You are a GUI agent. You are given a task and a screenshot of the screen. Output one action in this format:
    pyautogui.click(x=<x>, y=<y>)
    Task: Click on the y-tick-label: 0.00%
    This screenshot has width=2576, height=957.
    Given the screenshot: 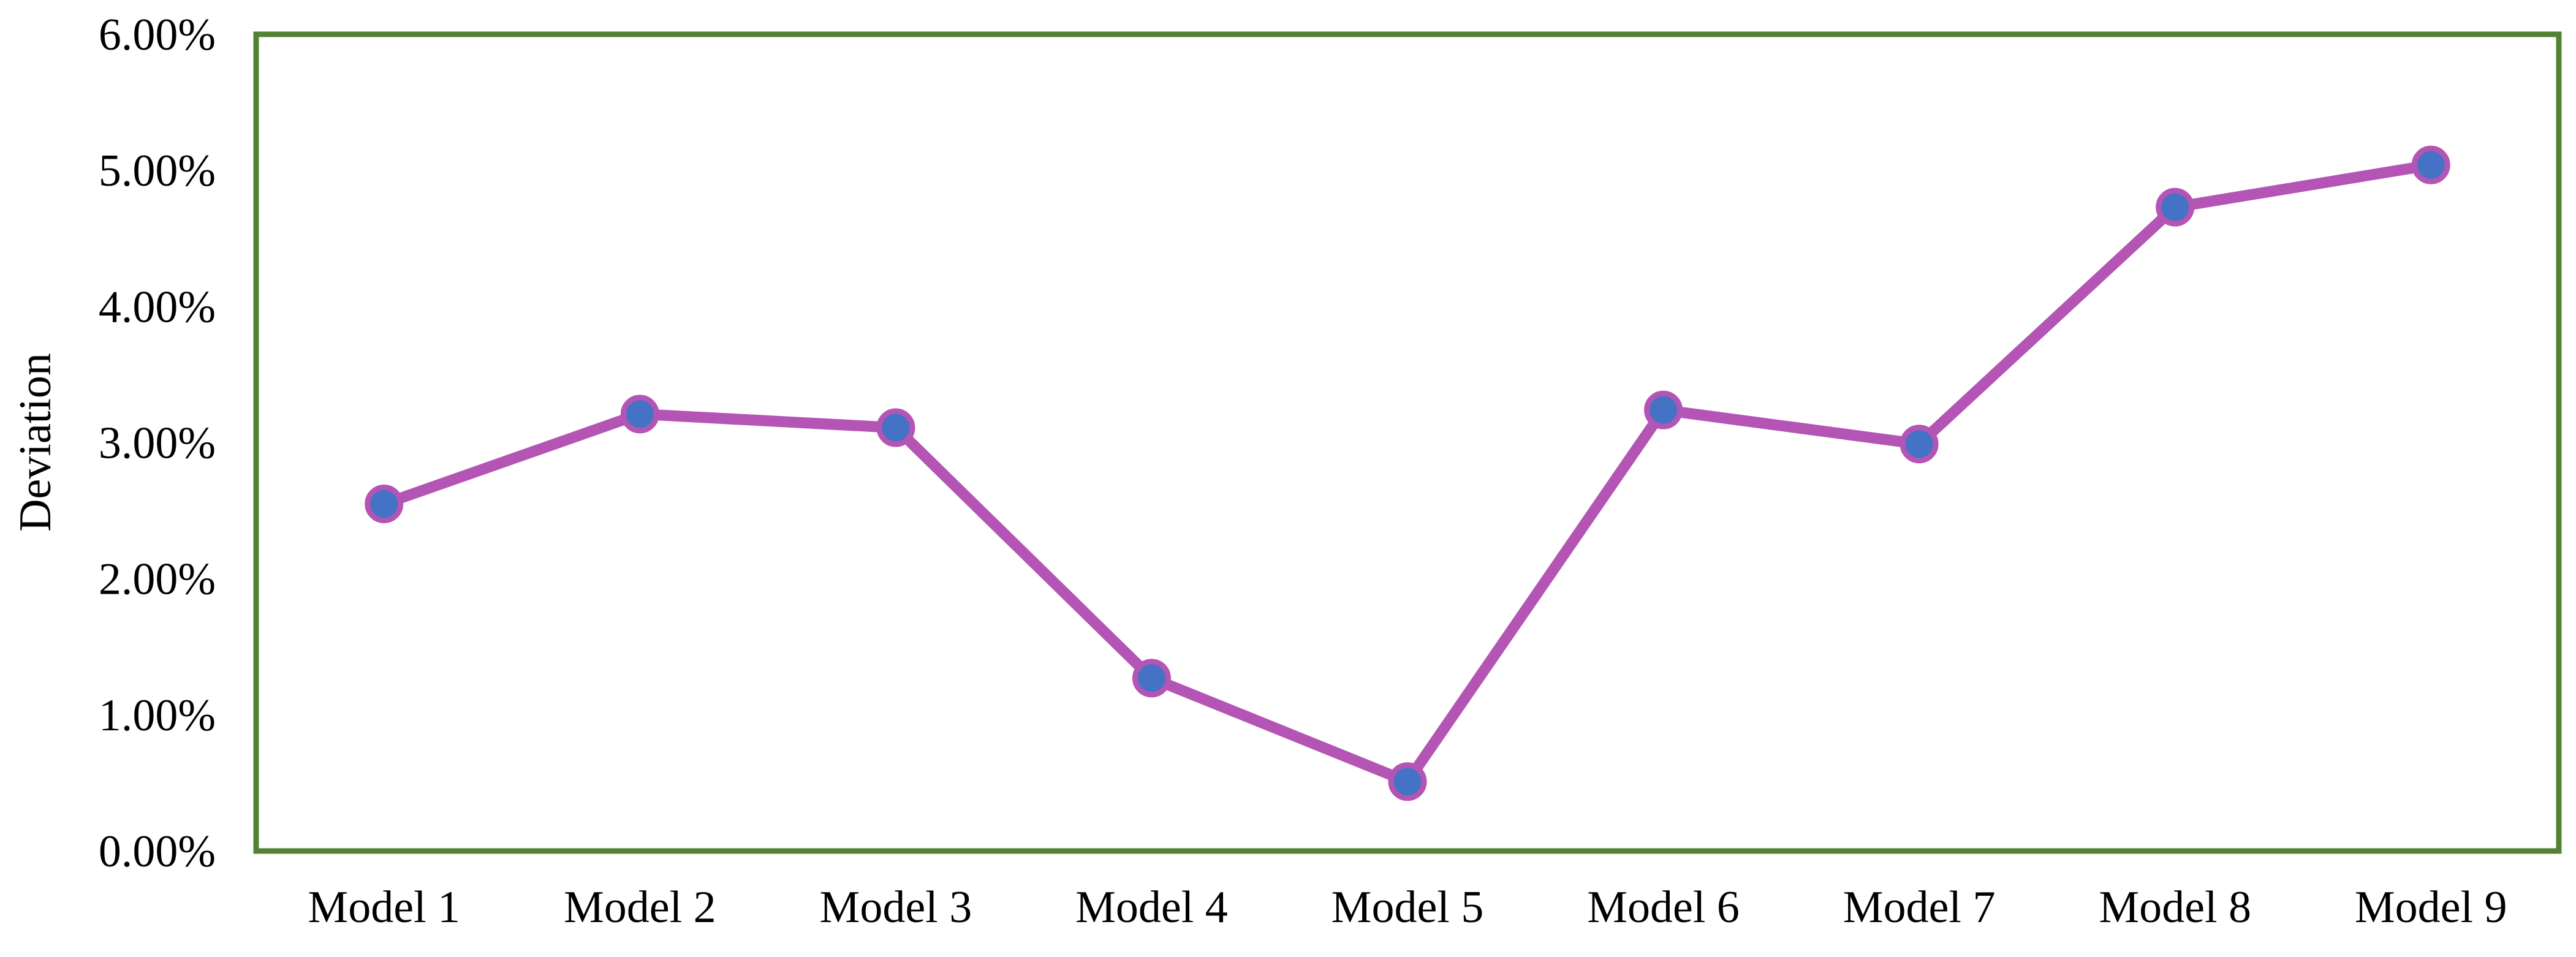 What is the action you would take?
    pyautogui.click(x=157, y=851)
    